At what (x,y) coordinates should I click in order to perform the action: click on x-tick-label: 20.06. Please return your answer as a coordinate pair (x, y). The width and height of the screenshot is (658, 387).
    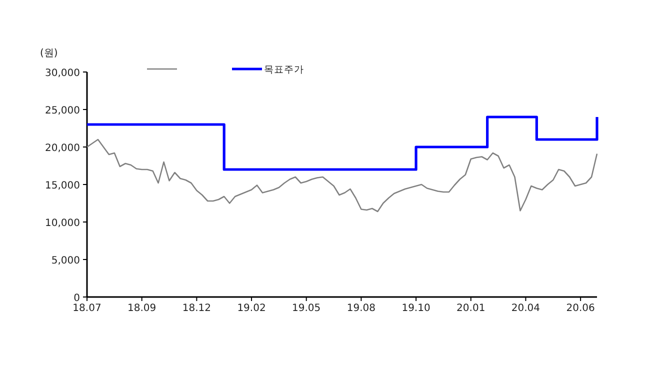
    Looking at the image, I should click on (580, 308).